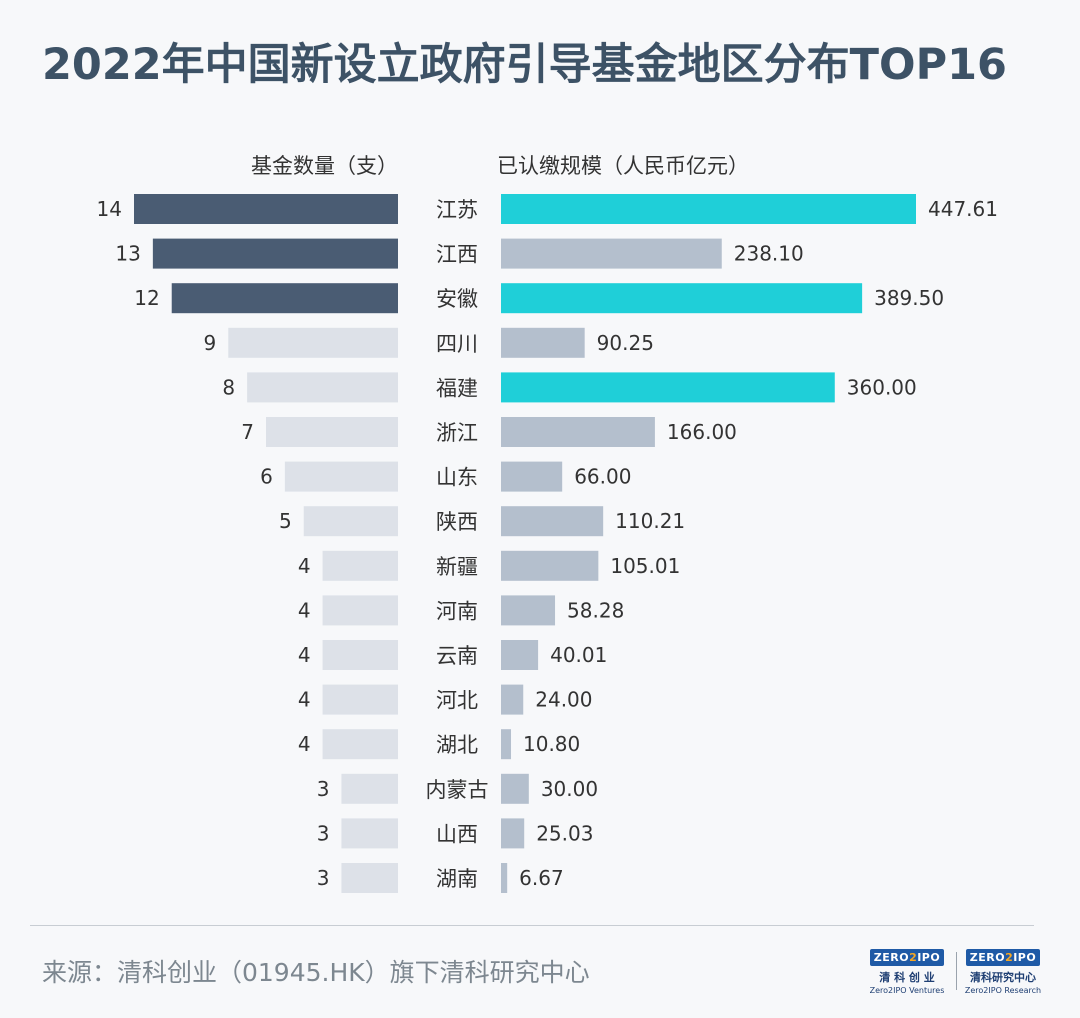  I want to click on left-value-label-9: 4, so click(304, 566).